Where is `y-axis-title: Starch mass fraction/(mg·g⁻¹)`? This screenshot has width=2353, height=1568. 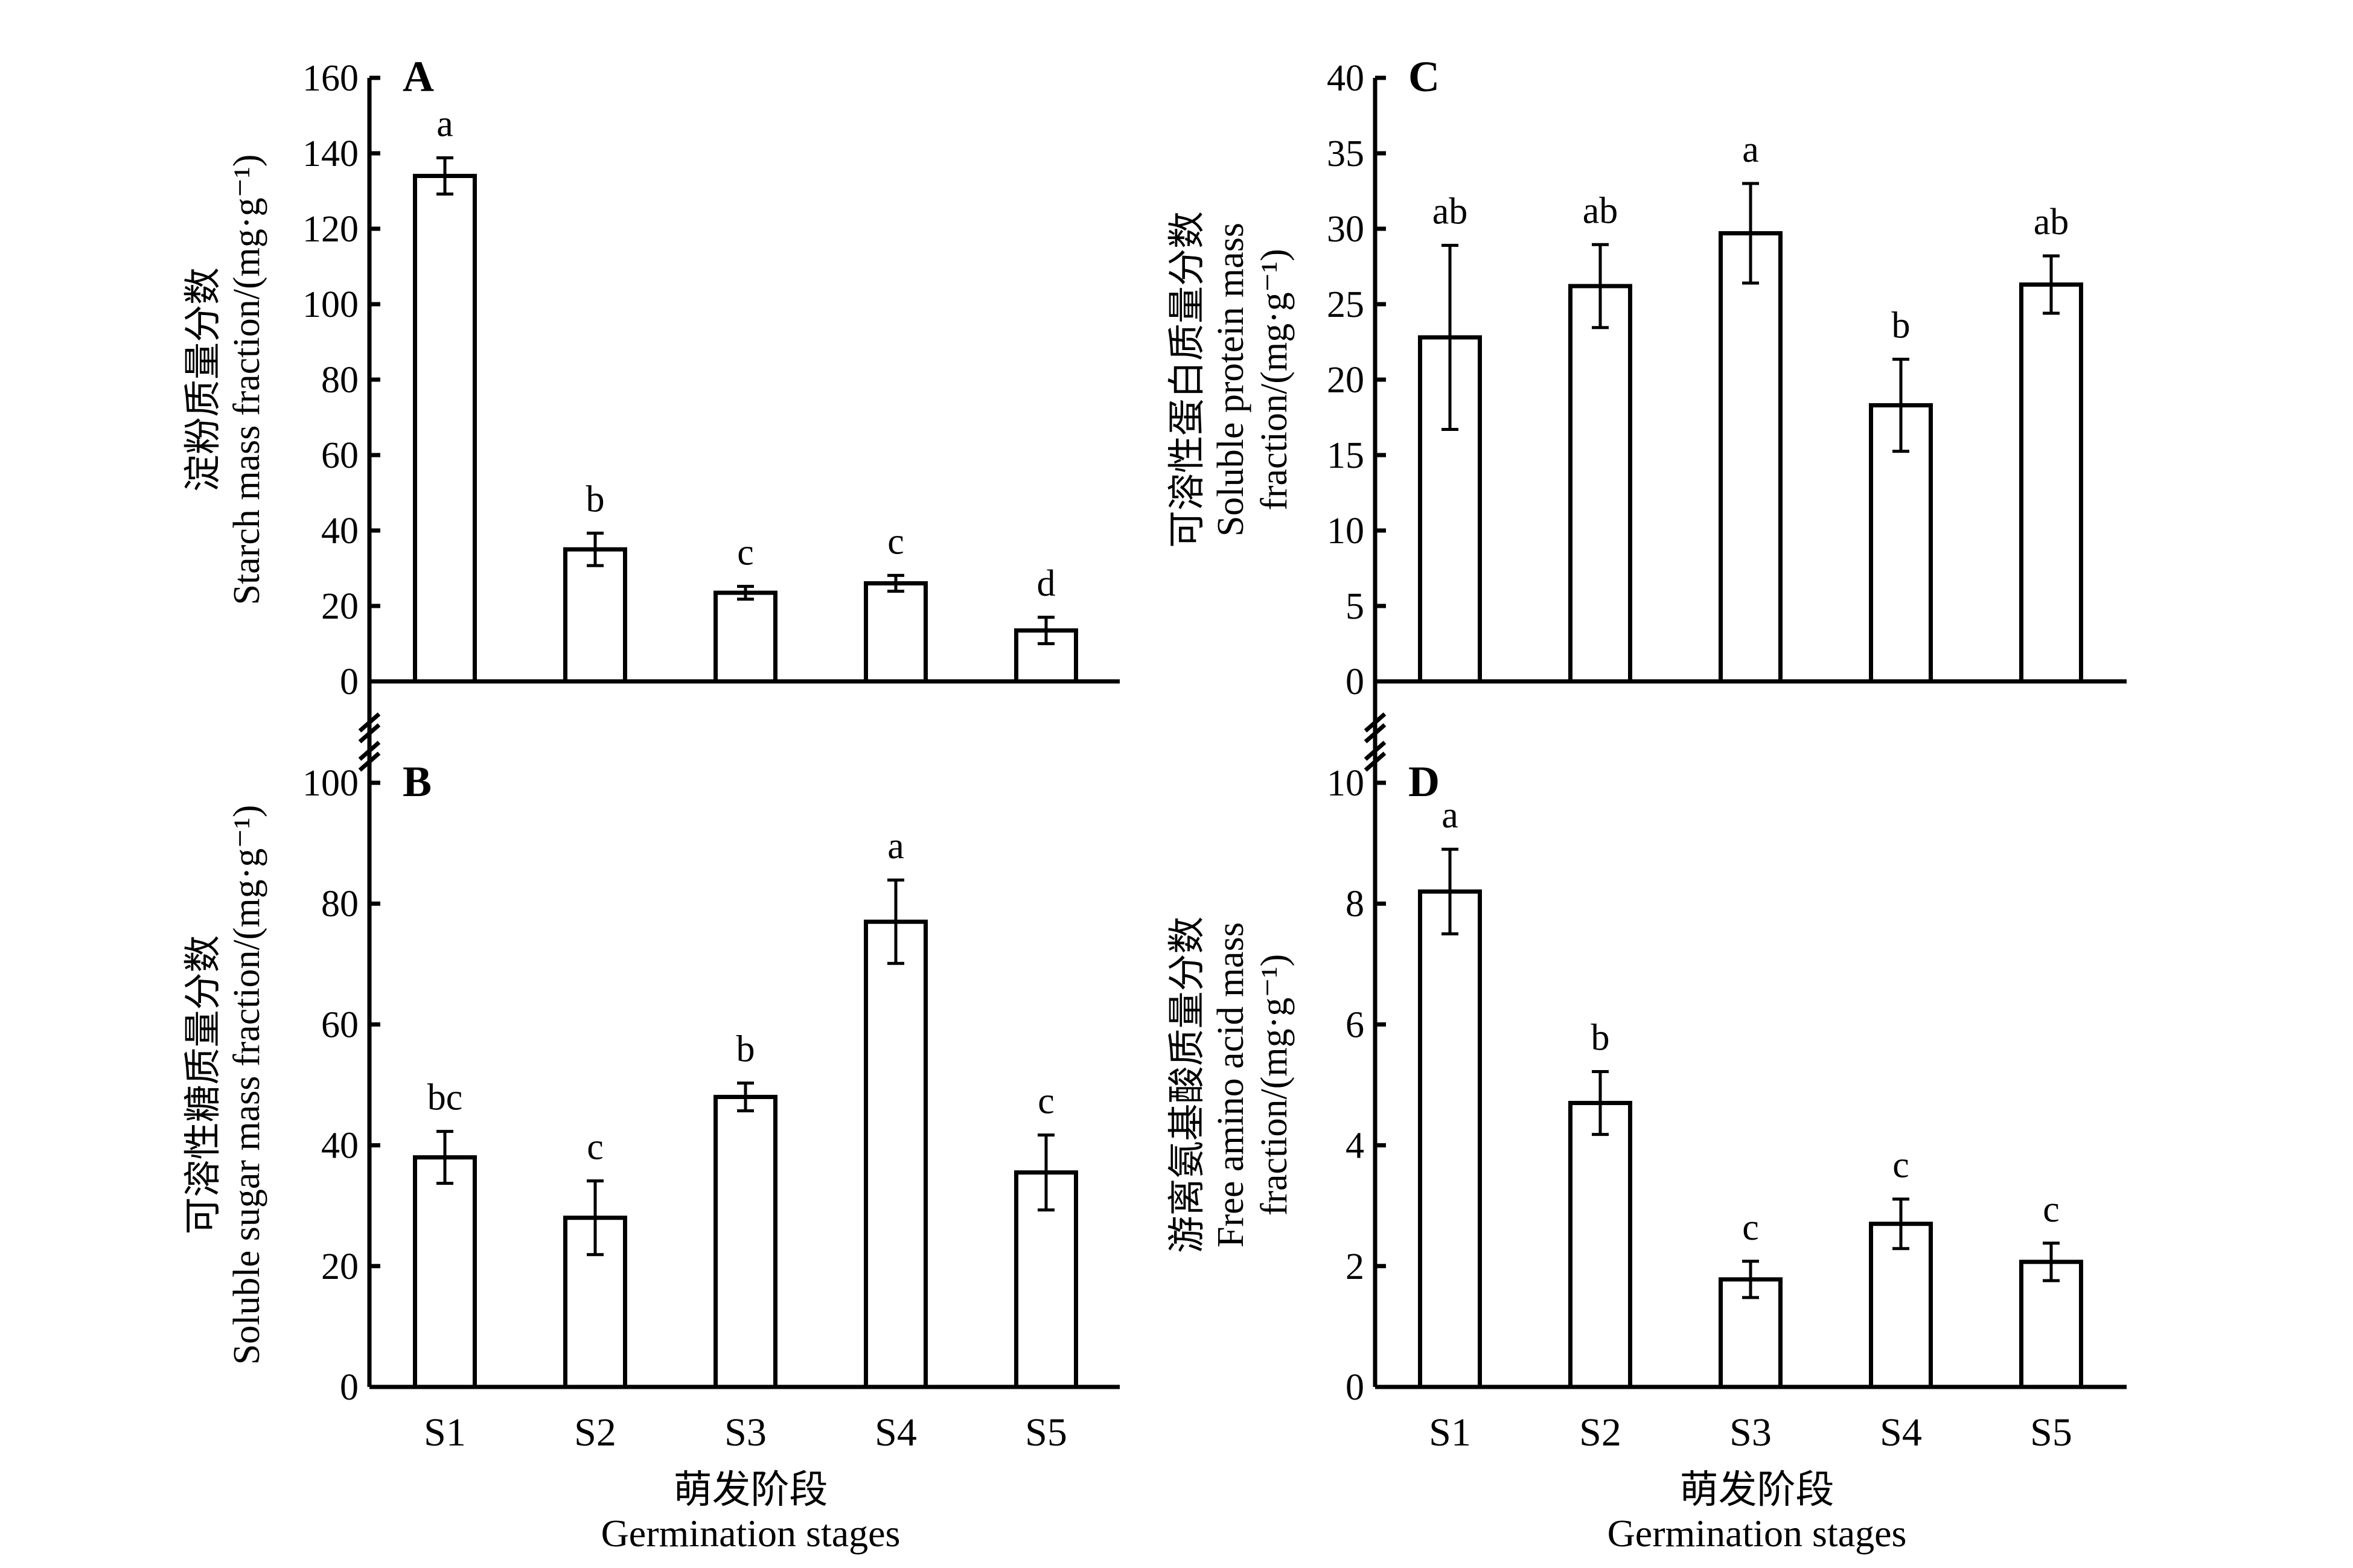 y-axis-title: Starch mass fraction/(mg·g⁻¹) is located at coordinates (246, 380).